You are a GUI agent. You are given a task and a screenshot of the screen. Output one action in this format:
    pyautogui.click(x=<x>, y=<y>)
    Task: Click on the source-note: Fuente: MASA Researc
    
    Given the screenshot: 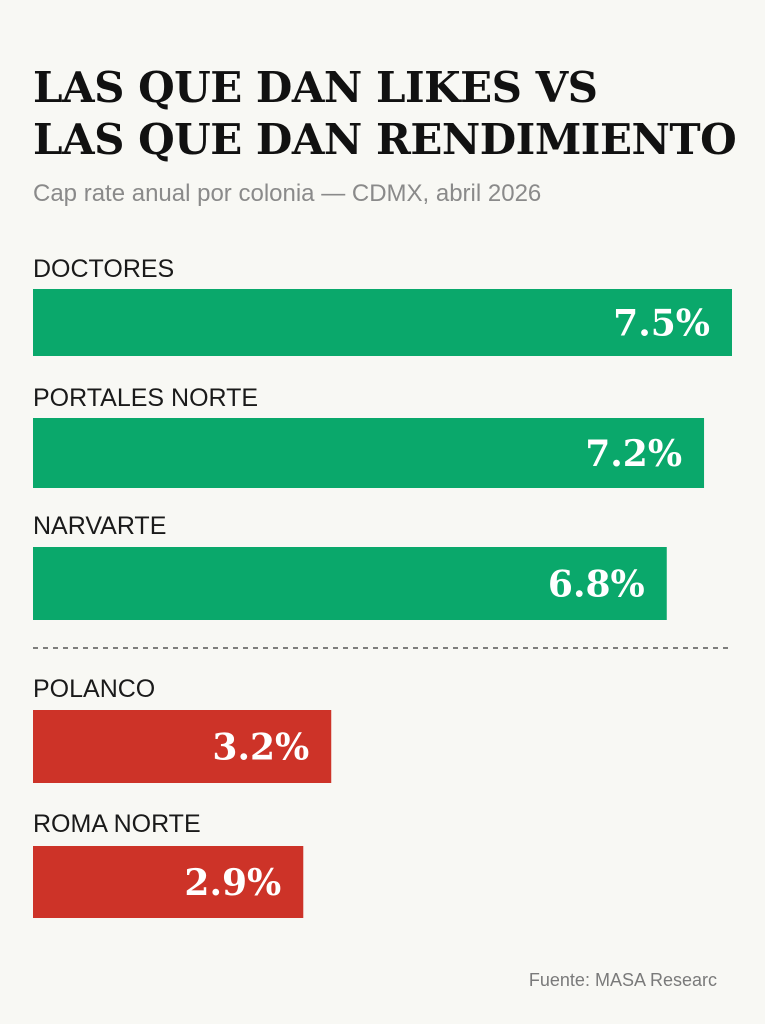 What is the action you would take?
    pyautogui.click(x=622, y=980)
    